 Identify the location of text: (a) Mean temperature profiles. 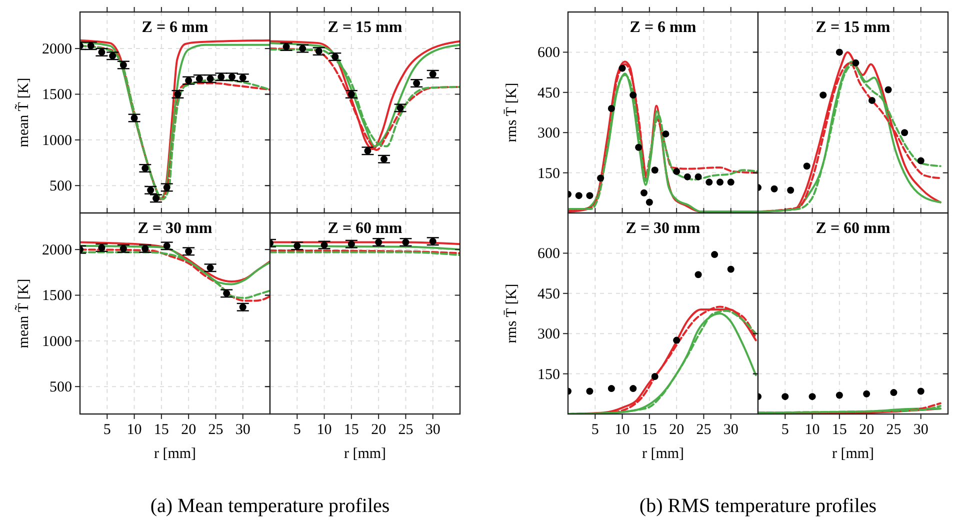
(270, 506).